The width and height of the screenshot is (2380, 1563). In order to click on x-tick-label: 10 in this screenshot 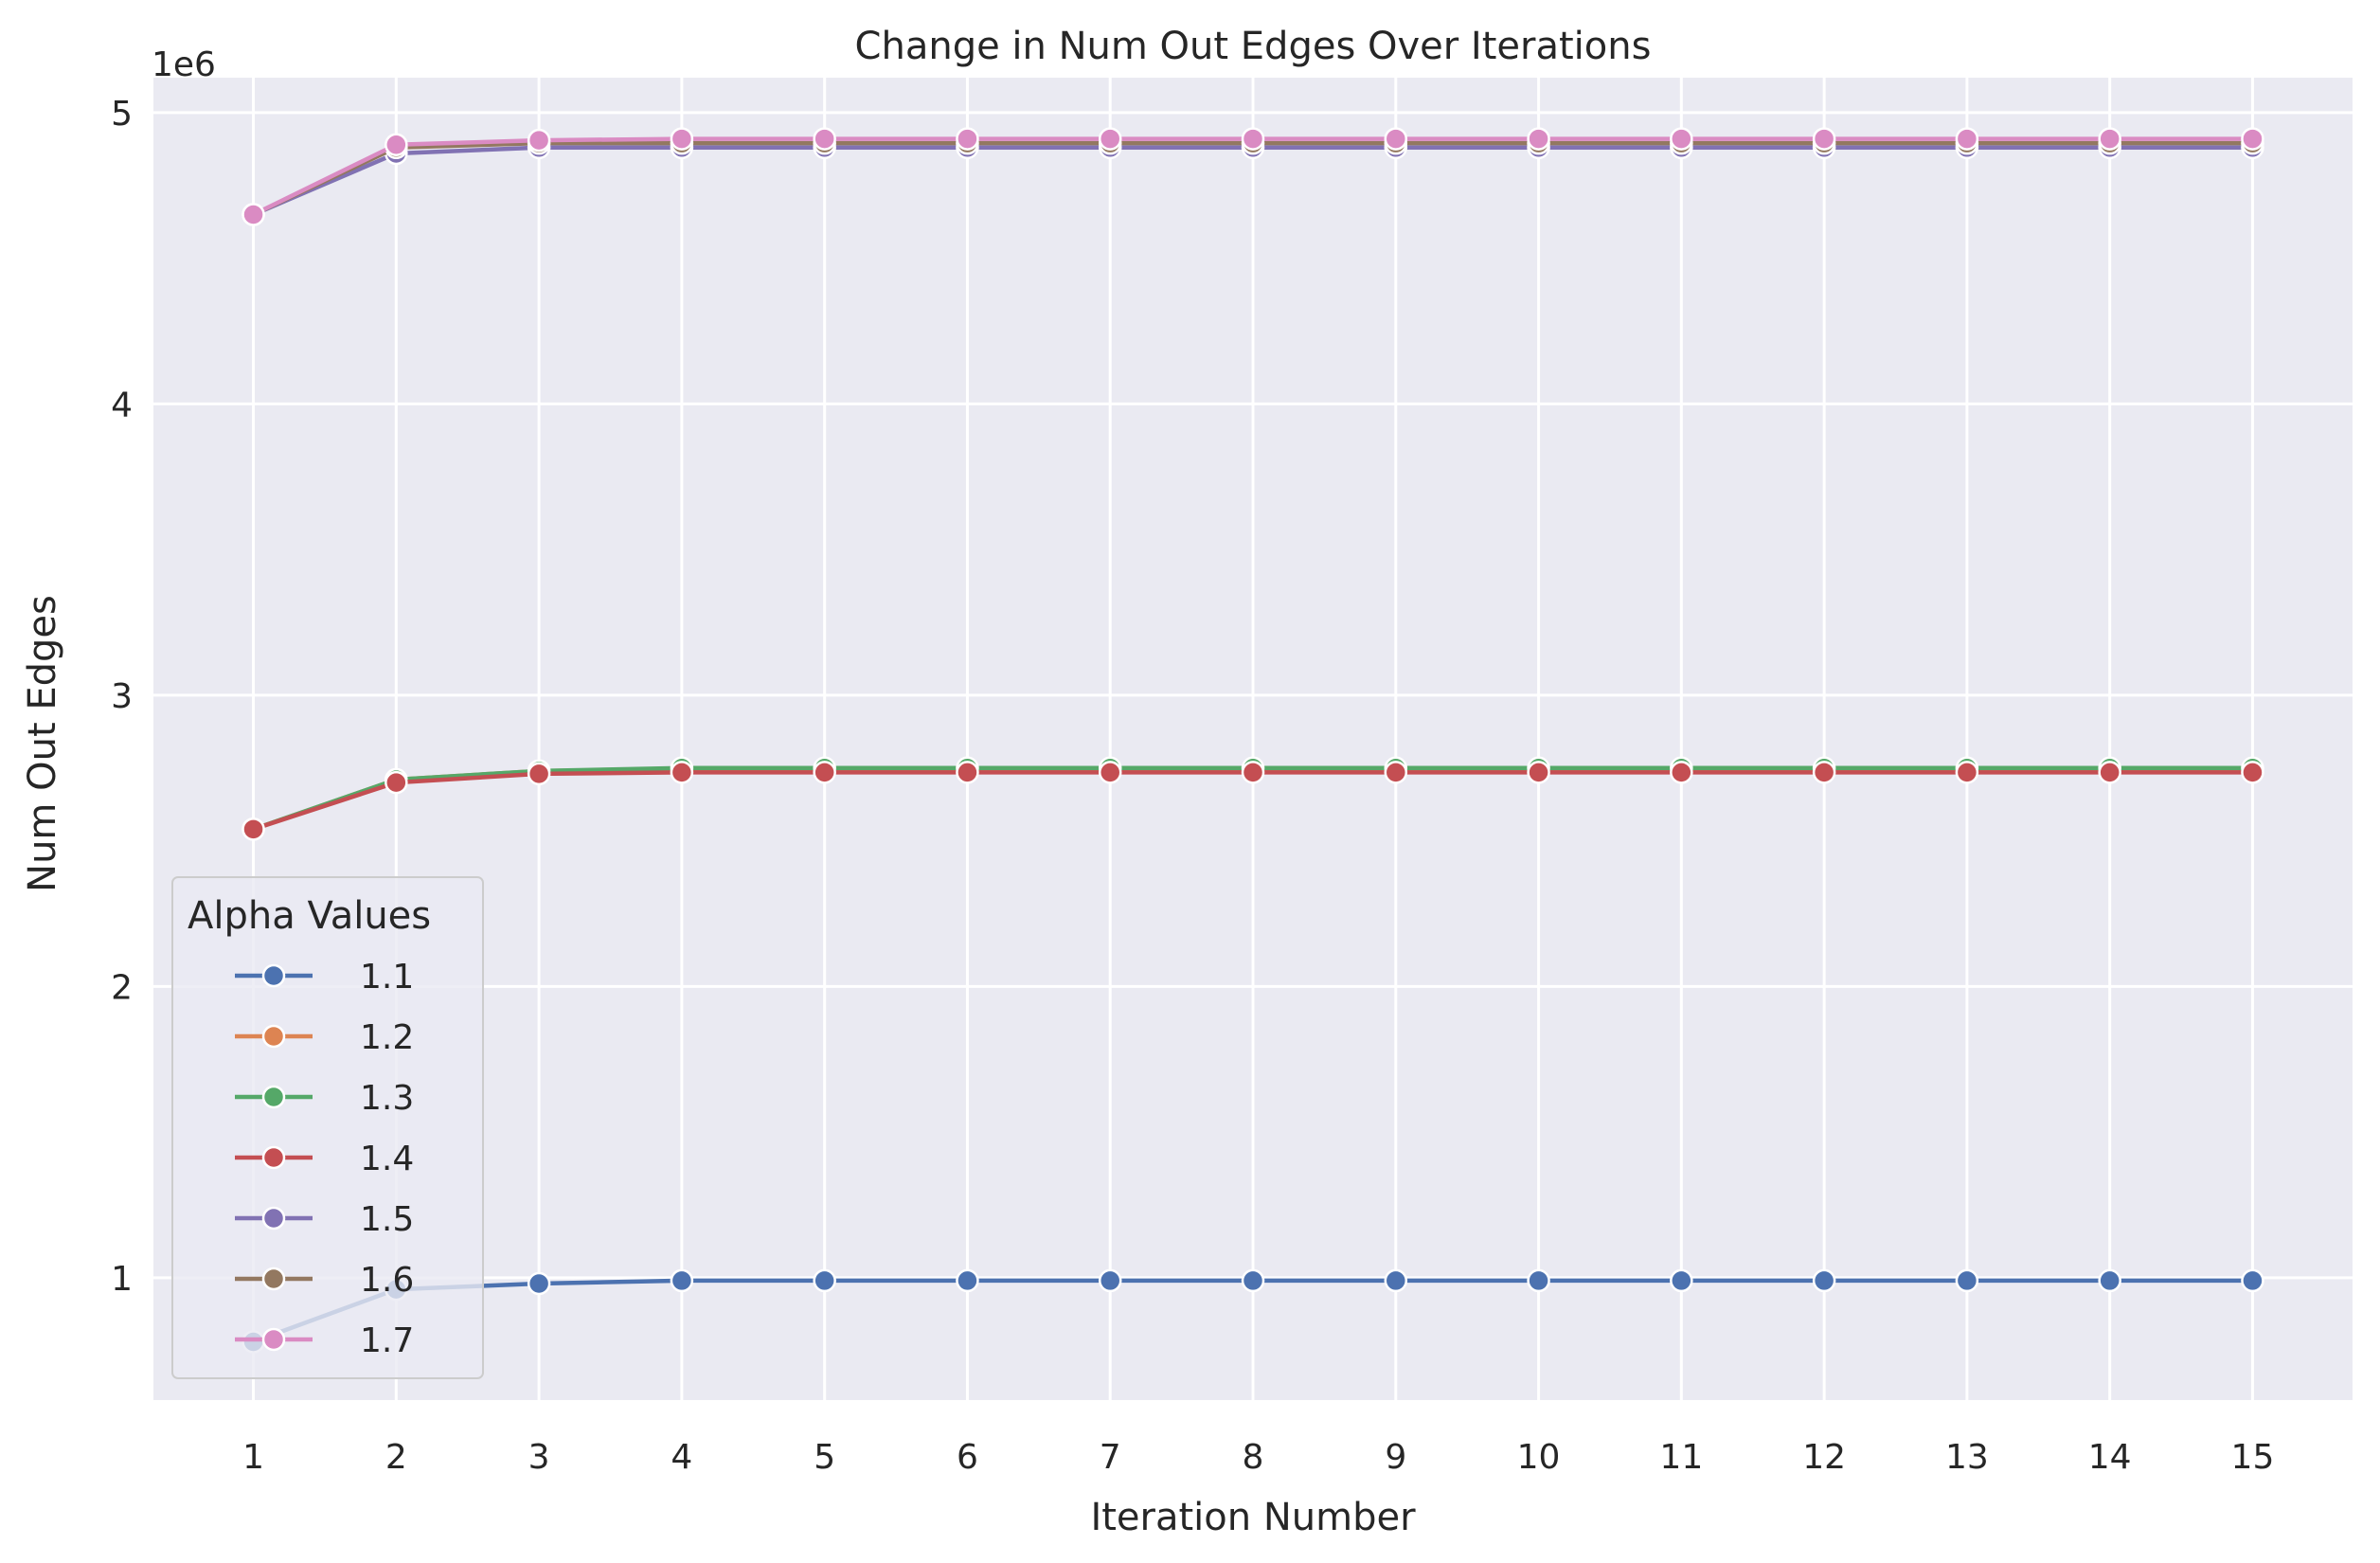, I will do `click(1539, 1457)`.